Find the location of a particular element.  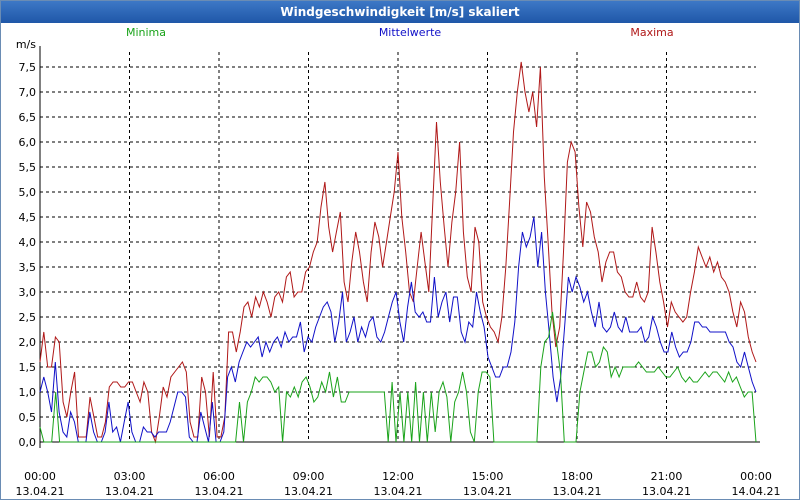

y-tick-label: 6,5 is located at coordinates (28, 117).